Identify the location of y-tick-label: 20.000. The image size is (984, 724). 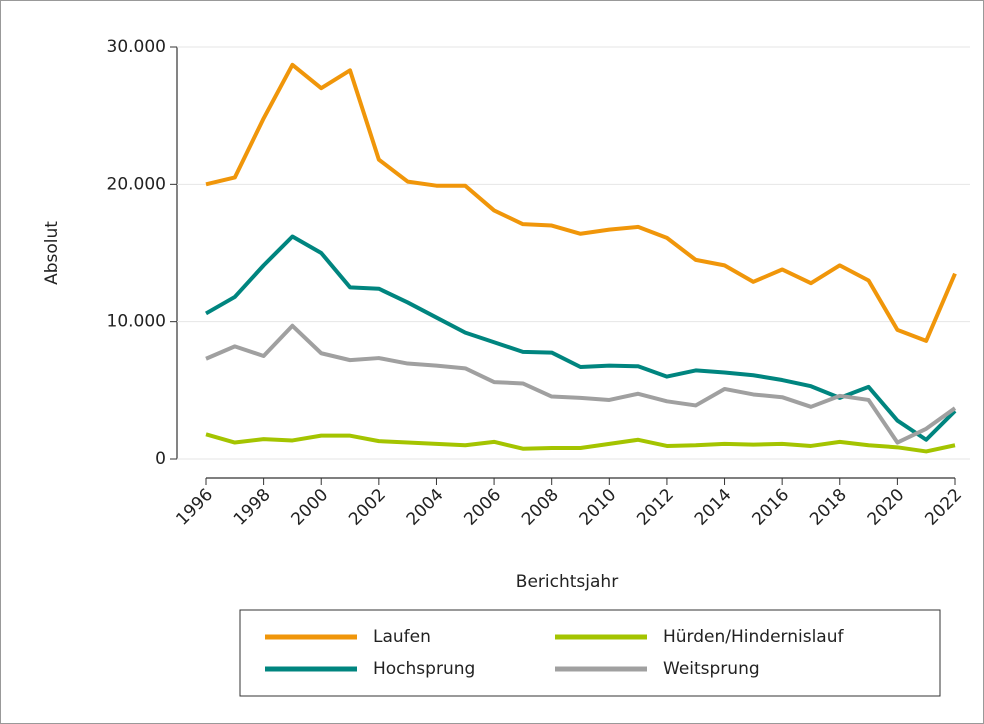
(136, 184).